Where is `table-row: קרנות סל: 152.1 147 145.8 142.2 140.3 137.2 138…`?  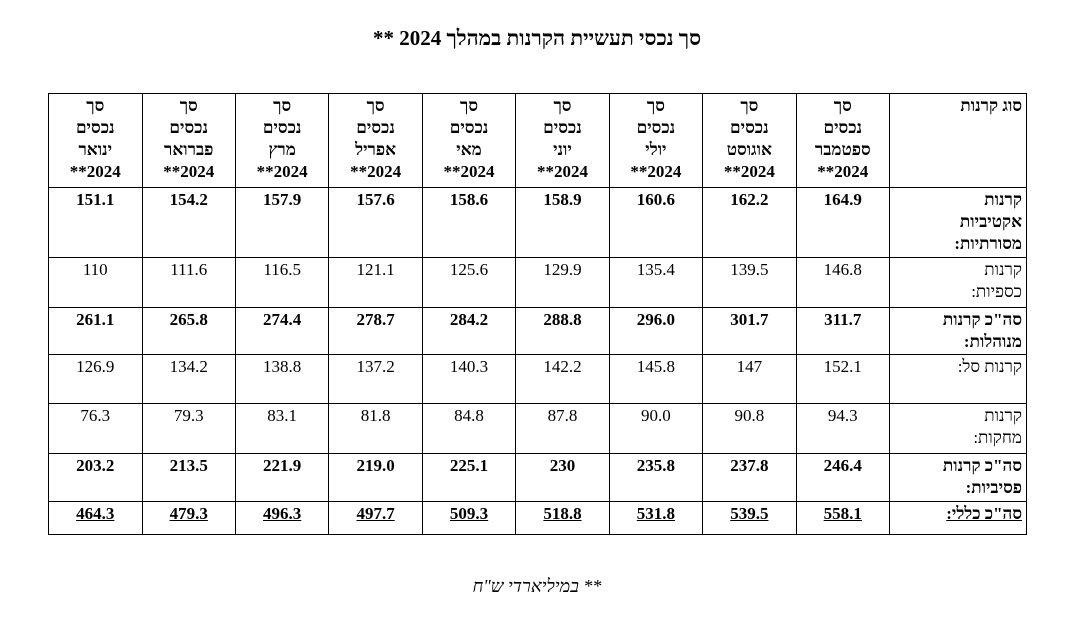
table-row: קרנות סל: 152.1 147 145.8 142.2 140.3 137.2 138… is located at coordinates (537, 379).